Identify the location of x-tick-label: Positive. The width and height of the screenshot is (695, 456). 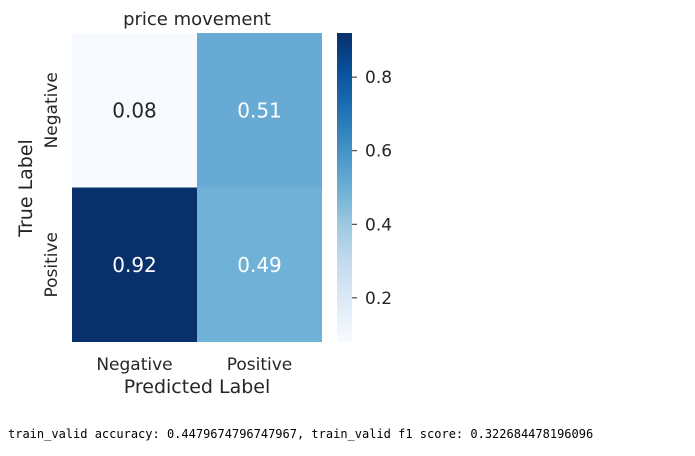
(260, 365).